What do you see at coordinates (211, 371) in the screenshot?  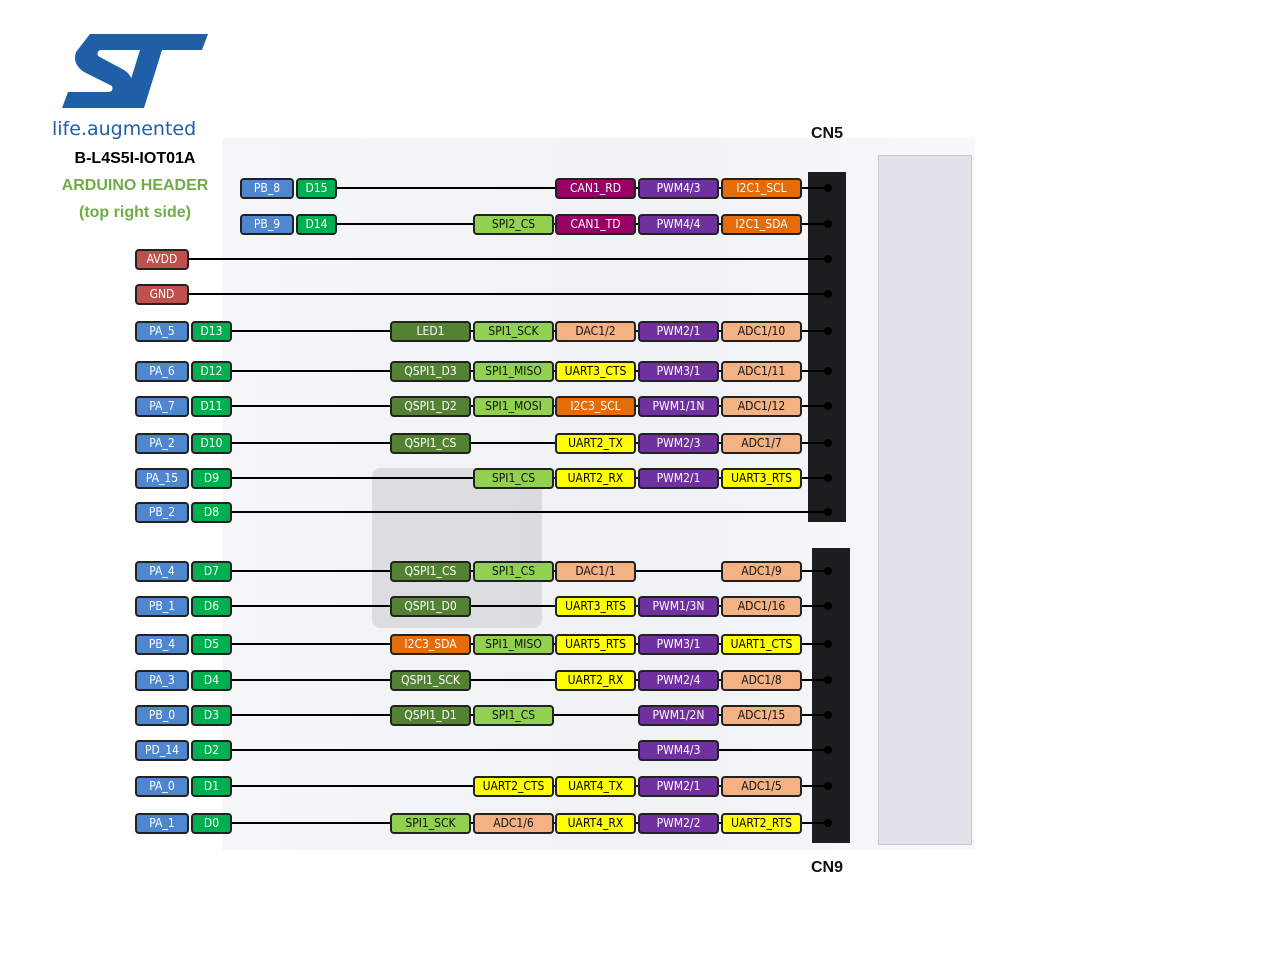 I see `arduino-pin-label: D12` at bounding box center [211, 371].